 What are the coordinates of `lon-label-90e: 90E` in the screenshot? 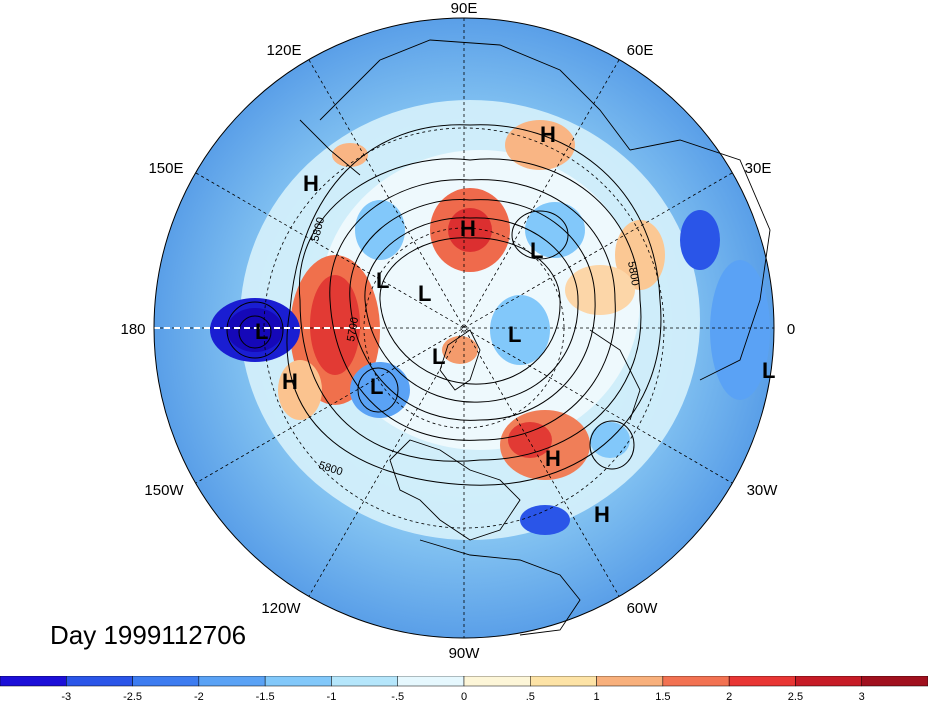 It's located at (464, 8).